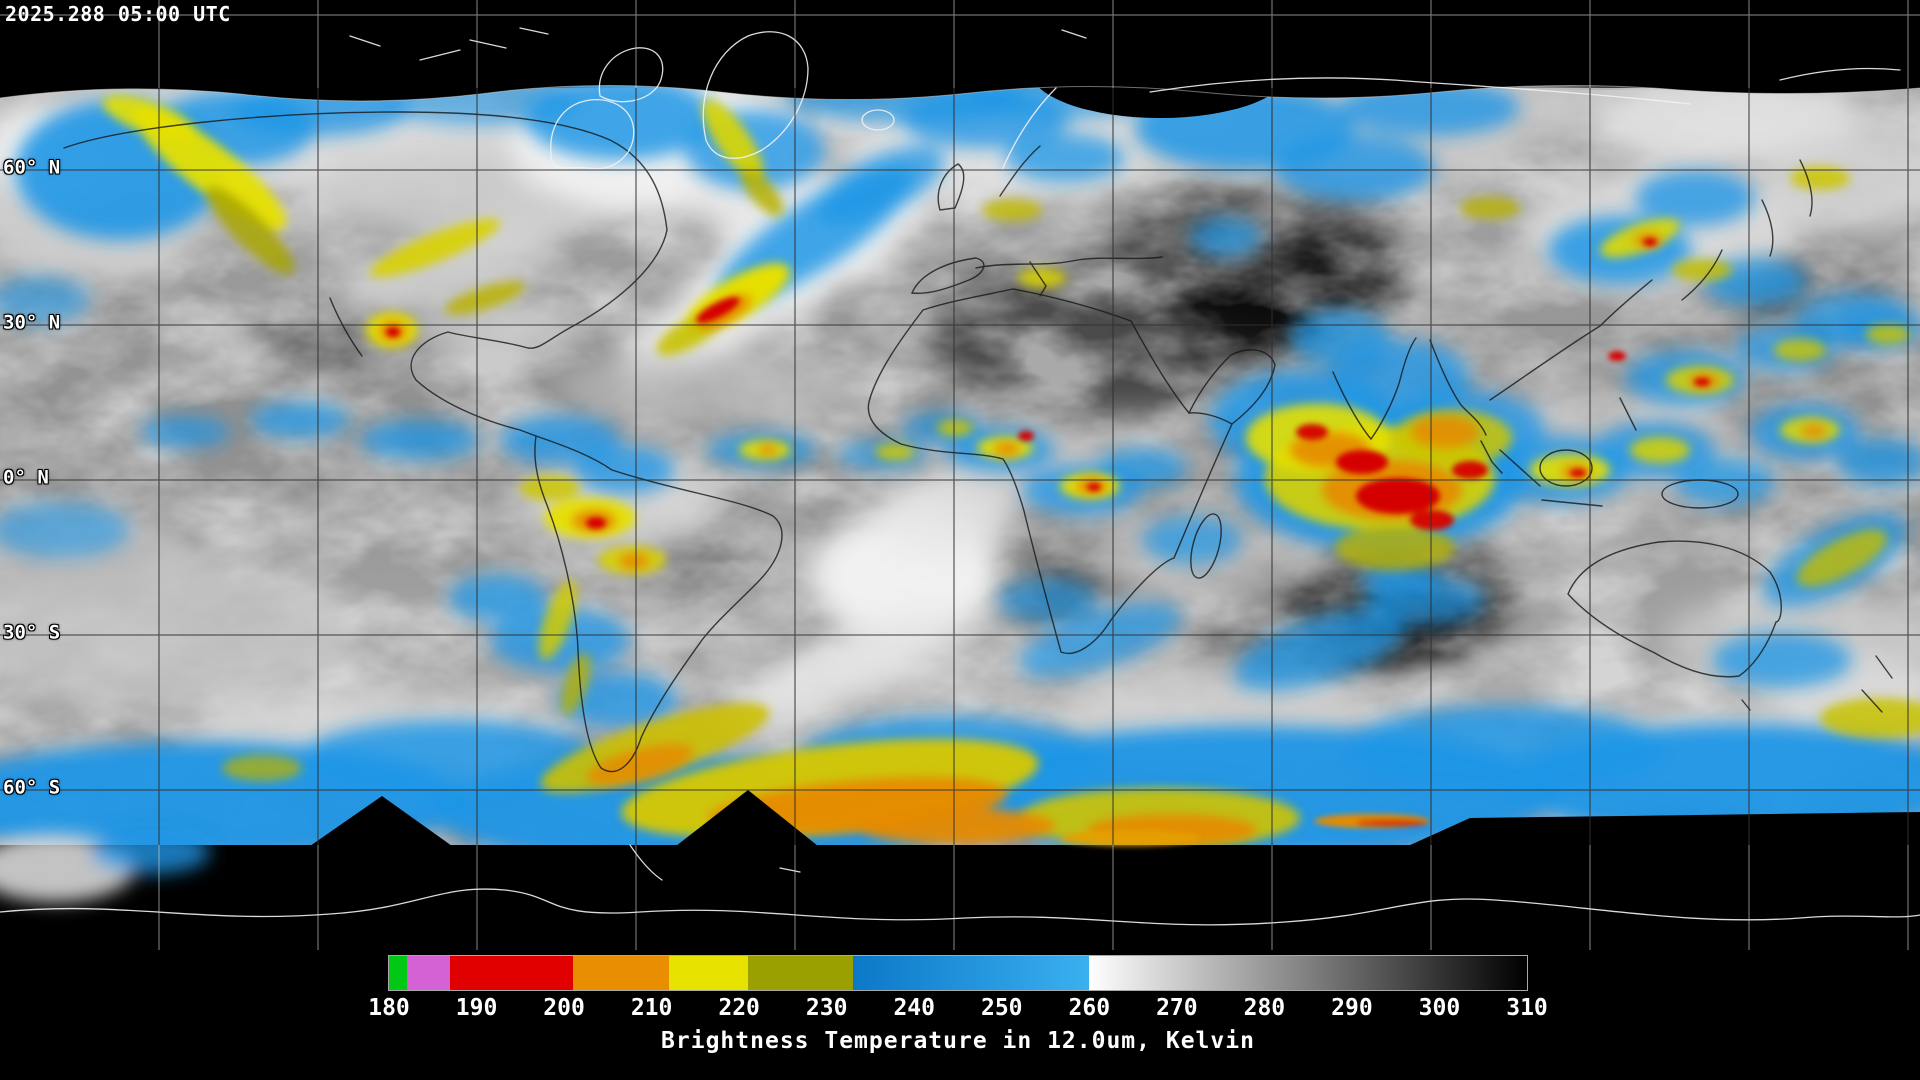 The width and height of the screenshot is (1920, 1080). Describe the element at coordinates (739, 1008) in the screenshot. I see `colorbar-tick: 220` at that location.